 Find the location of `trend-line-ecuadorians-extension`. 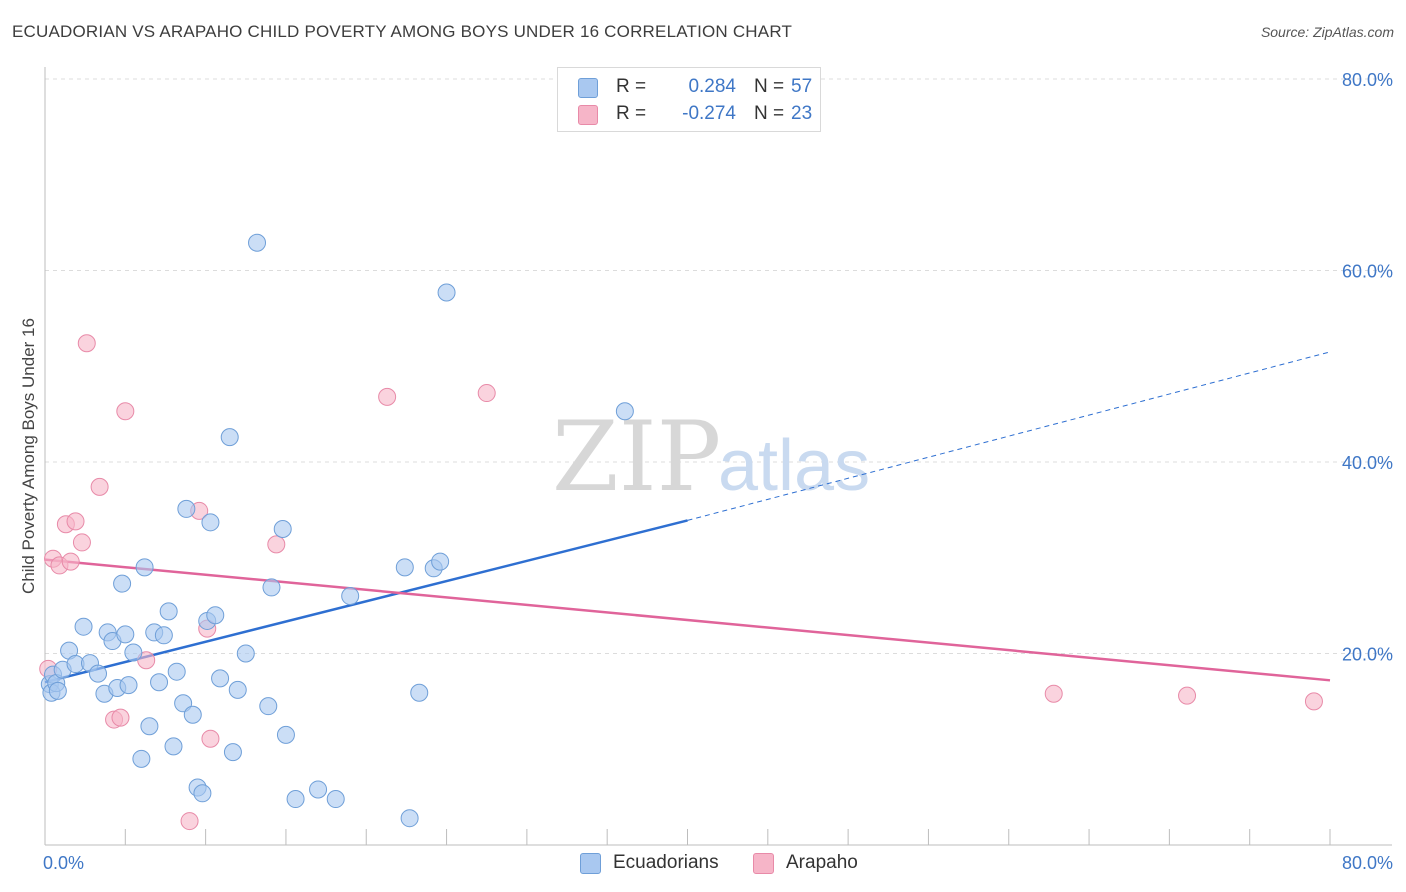

trend-line-ecuadorians-extension is located at coordinates (1009, 436).